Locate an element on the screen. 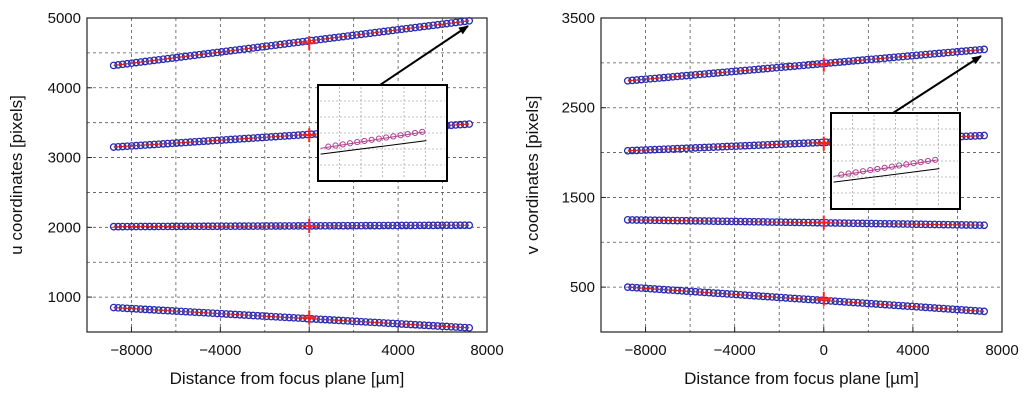 This screenshot has width=1031, height=396. left-x-tick-label: 0 is located at coordinates (309, 350).